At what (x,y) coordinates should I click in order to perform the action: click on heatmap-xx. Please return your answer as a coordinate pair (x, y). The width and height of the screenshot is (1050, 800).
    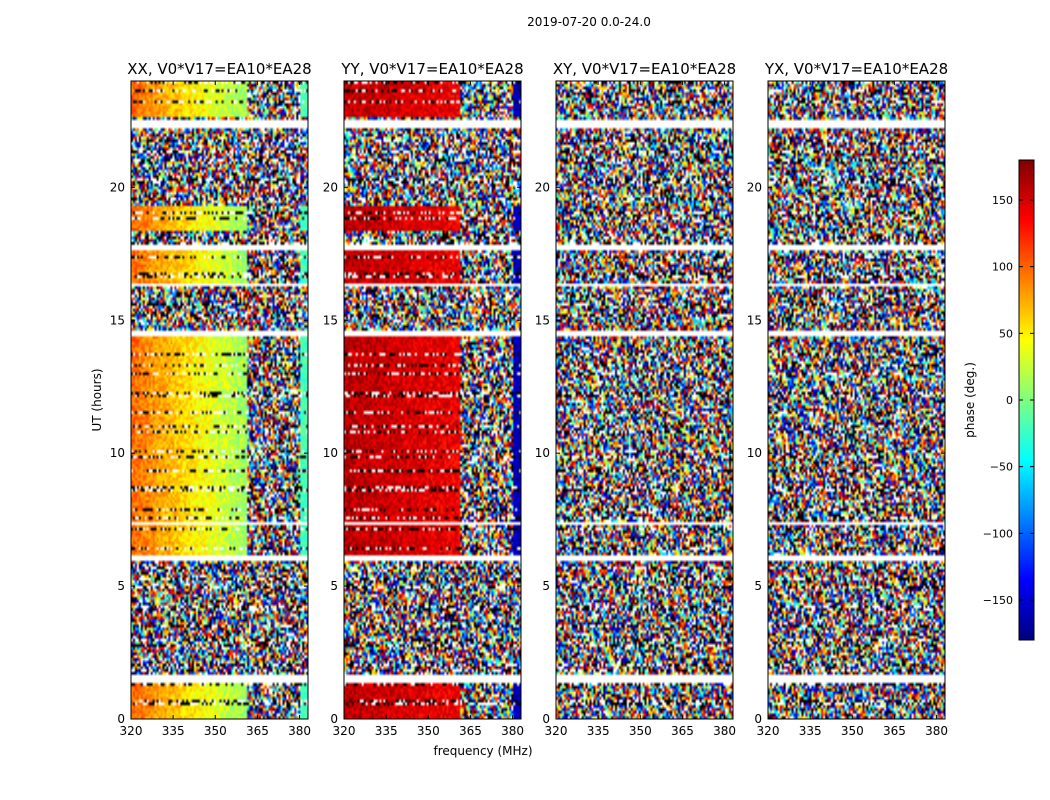
    Looking at the image, I should click on (219, 400).